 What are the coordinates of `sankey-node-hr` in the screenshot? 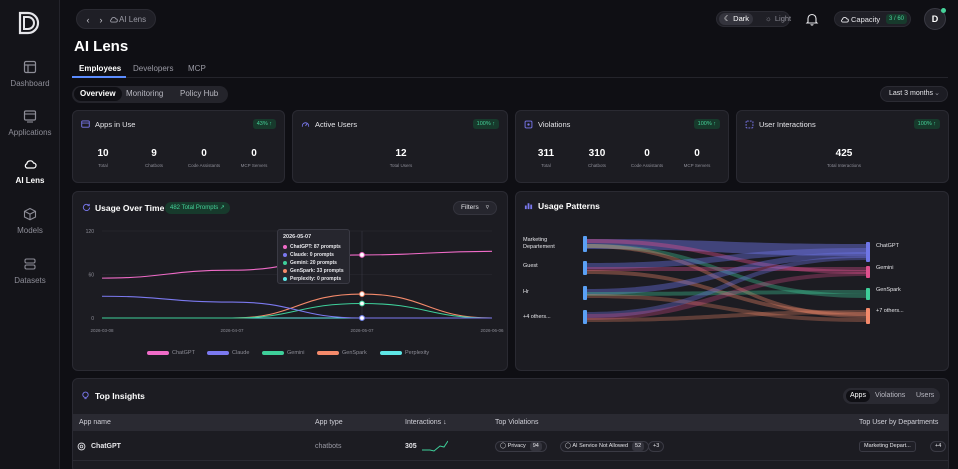 It's located at (585, 293).